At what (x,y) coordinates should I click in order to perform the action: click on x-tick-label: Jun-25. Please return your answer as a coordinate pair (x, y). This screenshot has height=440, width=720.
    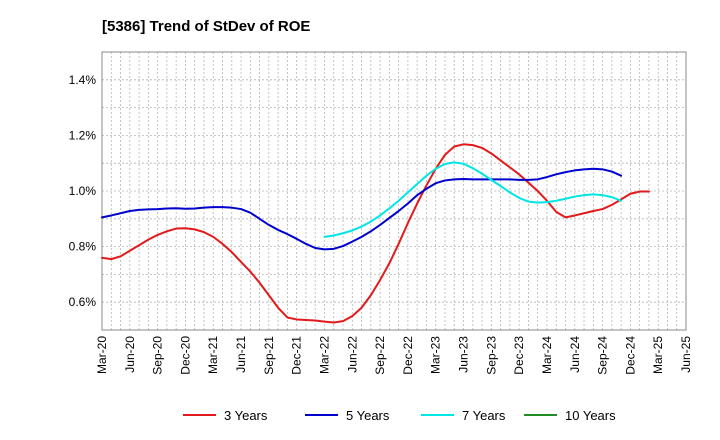
    Looking at the image, I should click on (686, 354).